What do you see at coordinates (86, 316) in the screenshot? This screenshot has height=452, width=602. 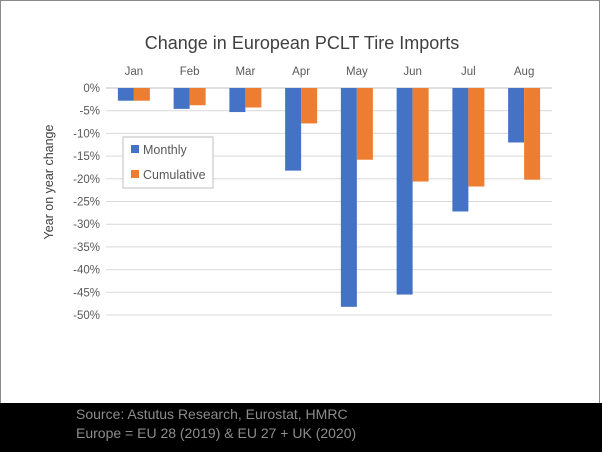 I see `y-tick-label: -50%` at bounding box center [86, 316].